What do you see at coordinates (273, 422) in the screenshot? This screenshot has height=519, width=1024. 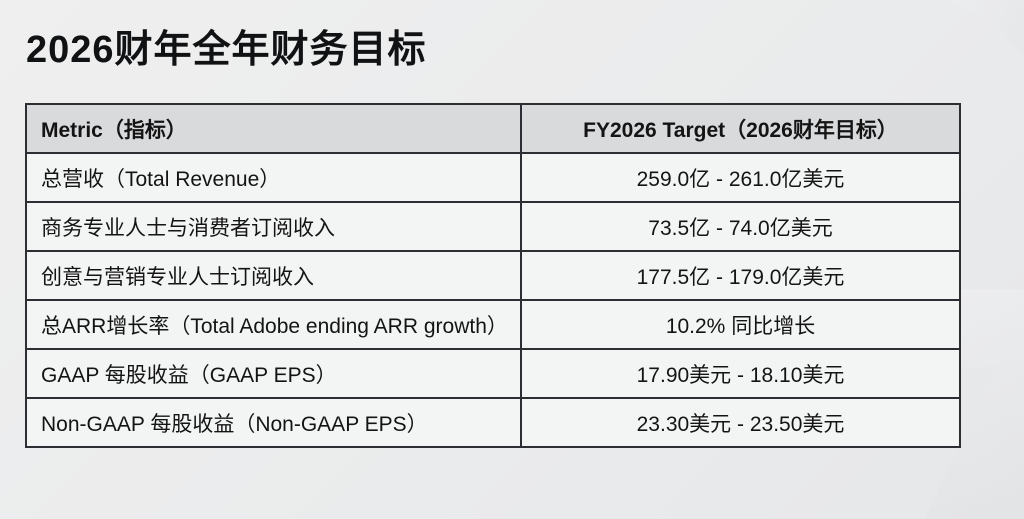 I see `metric-cell: Non-GAAP 每股收益（Non-GAAP EPS）` at bounding box center [273, 422].